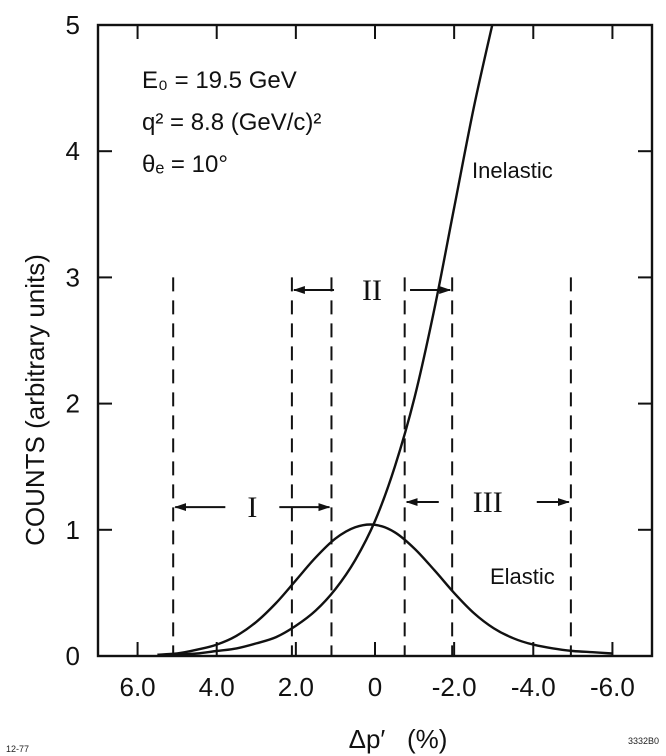 The height and width of the screenshot is (756, 666). Describe the element at coordinates (612, 687) in the screenshot. I see `x-tick-label: -6.0` at that location.